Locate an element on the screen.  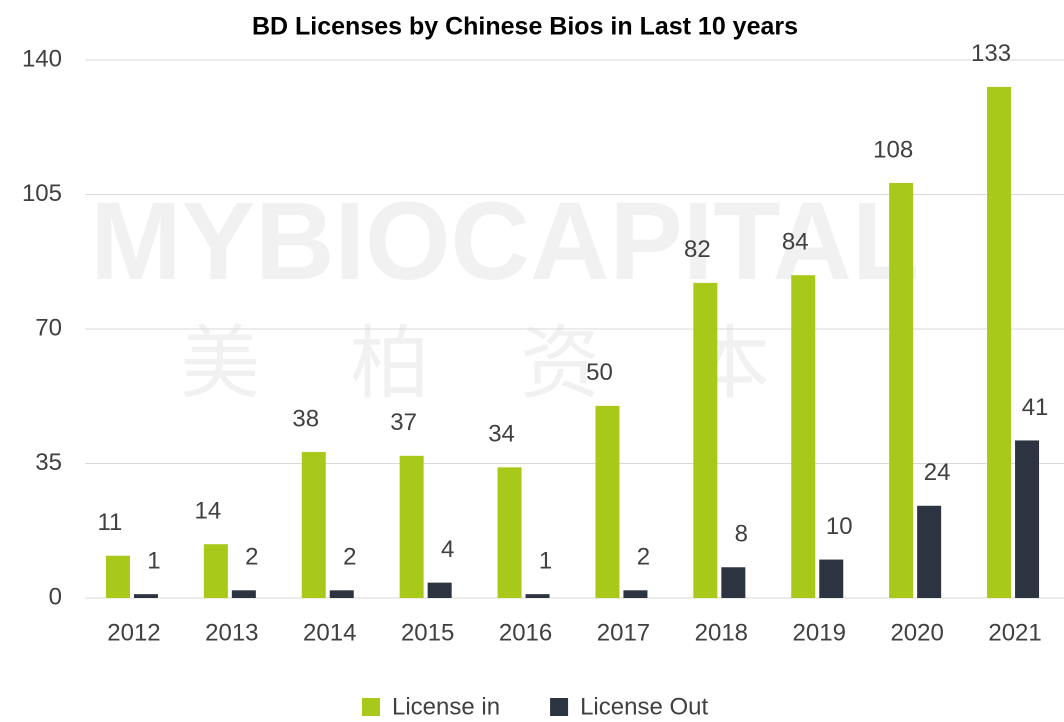
y-tick-label: 105 is located at coordinates (42, 193).